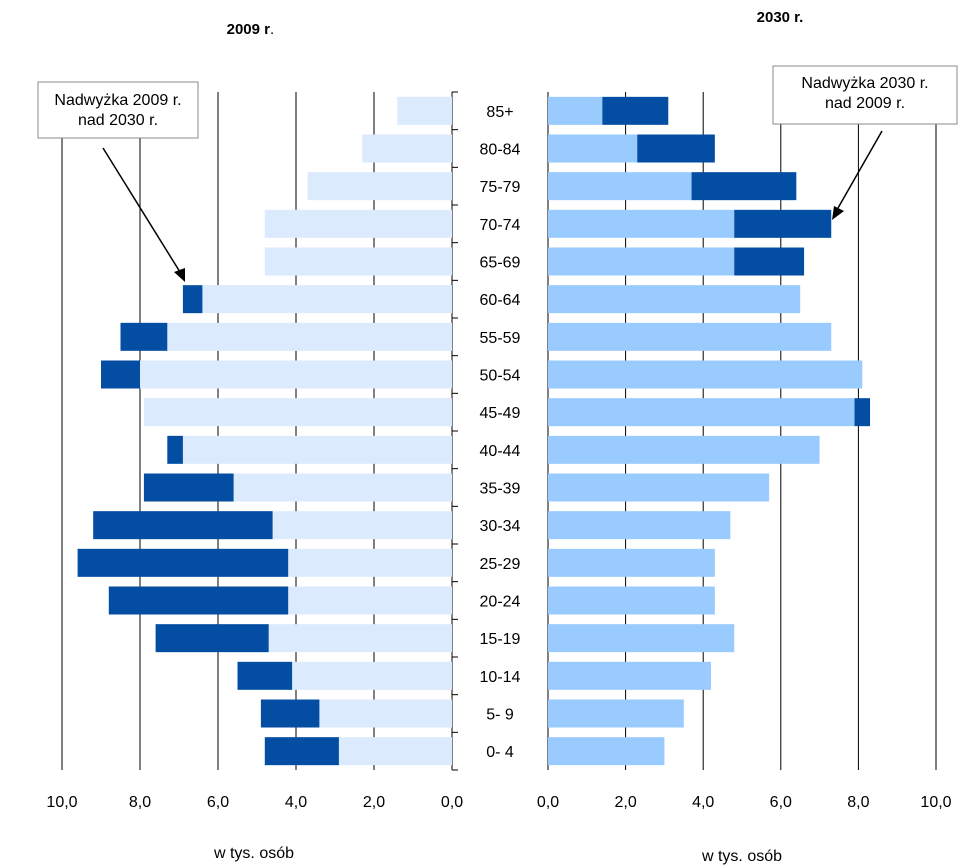 This screenshot has height=868, width=967. I want to click on age-group-label: 30-34, so click(500, 526).